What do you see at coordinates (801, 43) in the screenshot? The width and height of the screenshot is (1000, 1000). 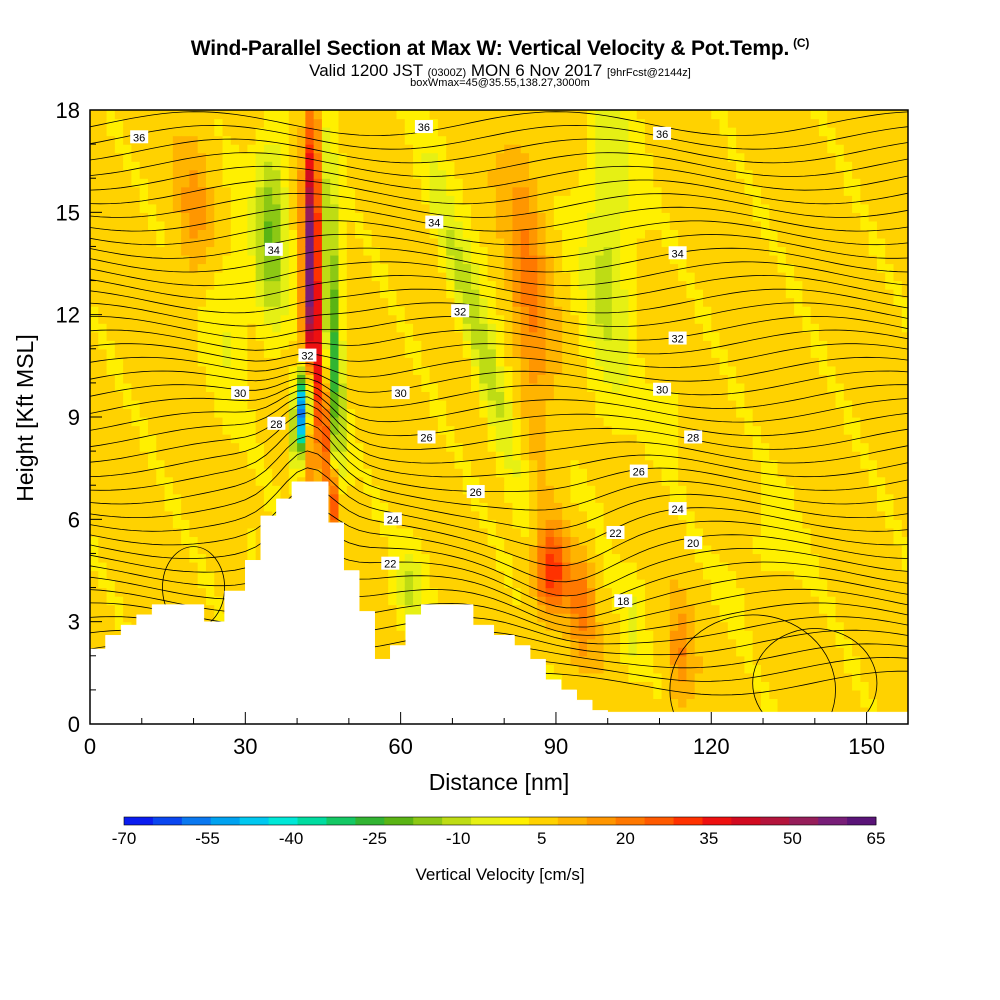 I see `copyright-mark: (C)` at bounding box center [801, 43].